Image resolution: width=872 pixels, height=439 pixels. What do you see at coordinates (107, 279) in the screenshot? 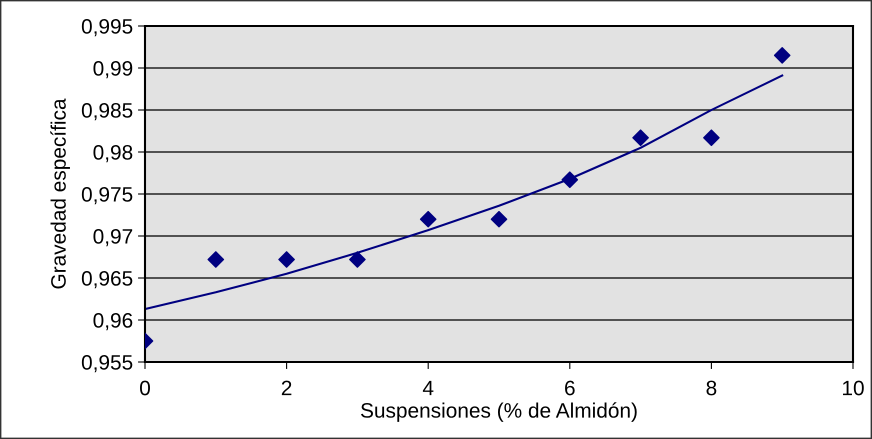
I see `y-tick-label: 0,965` at bounding box center [107, 279].